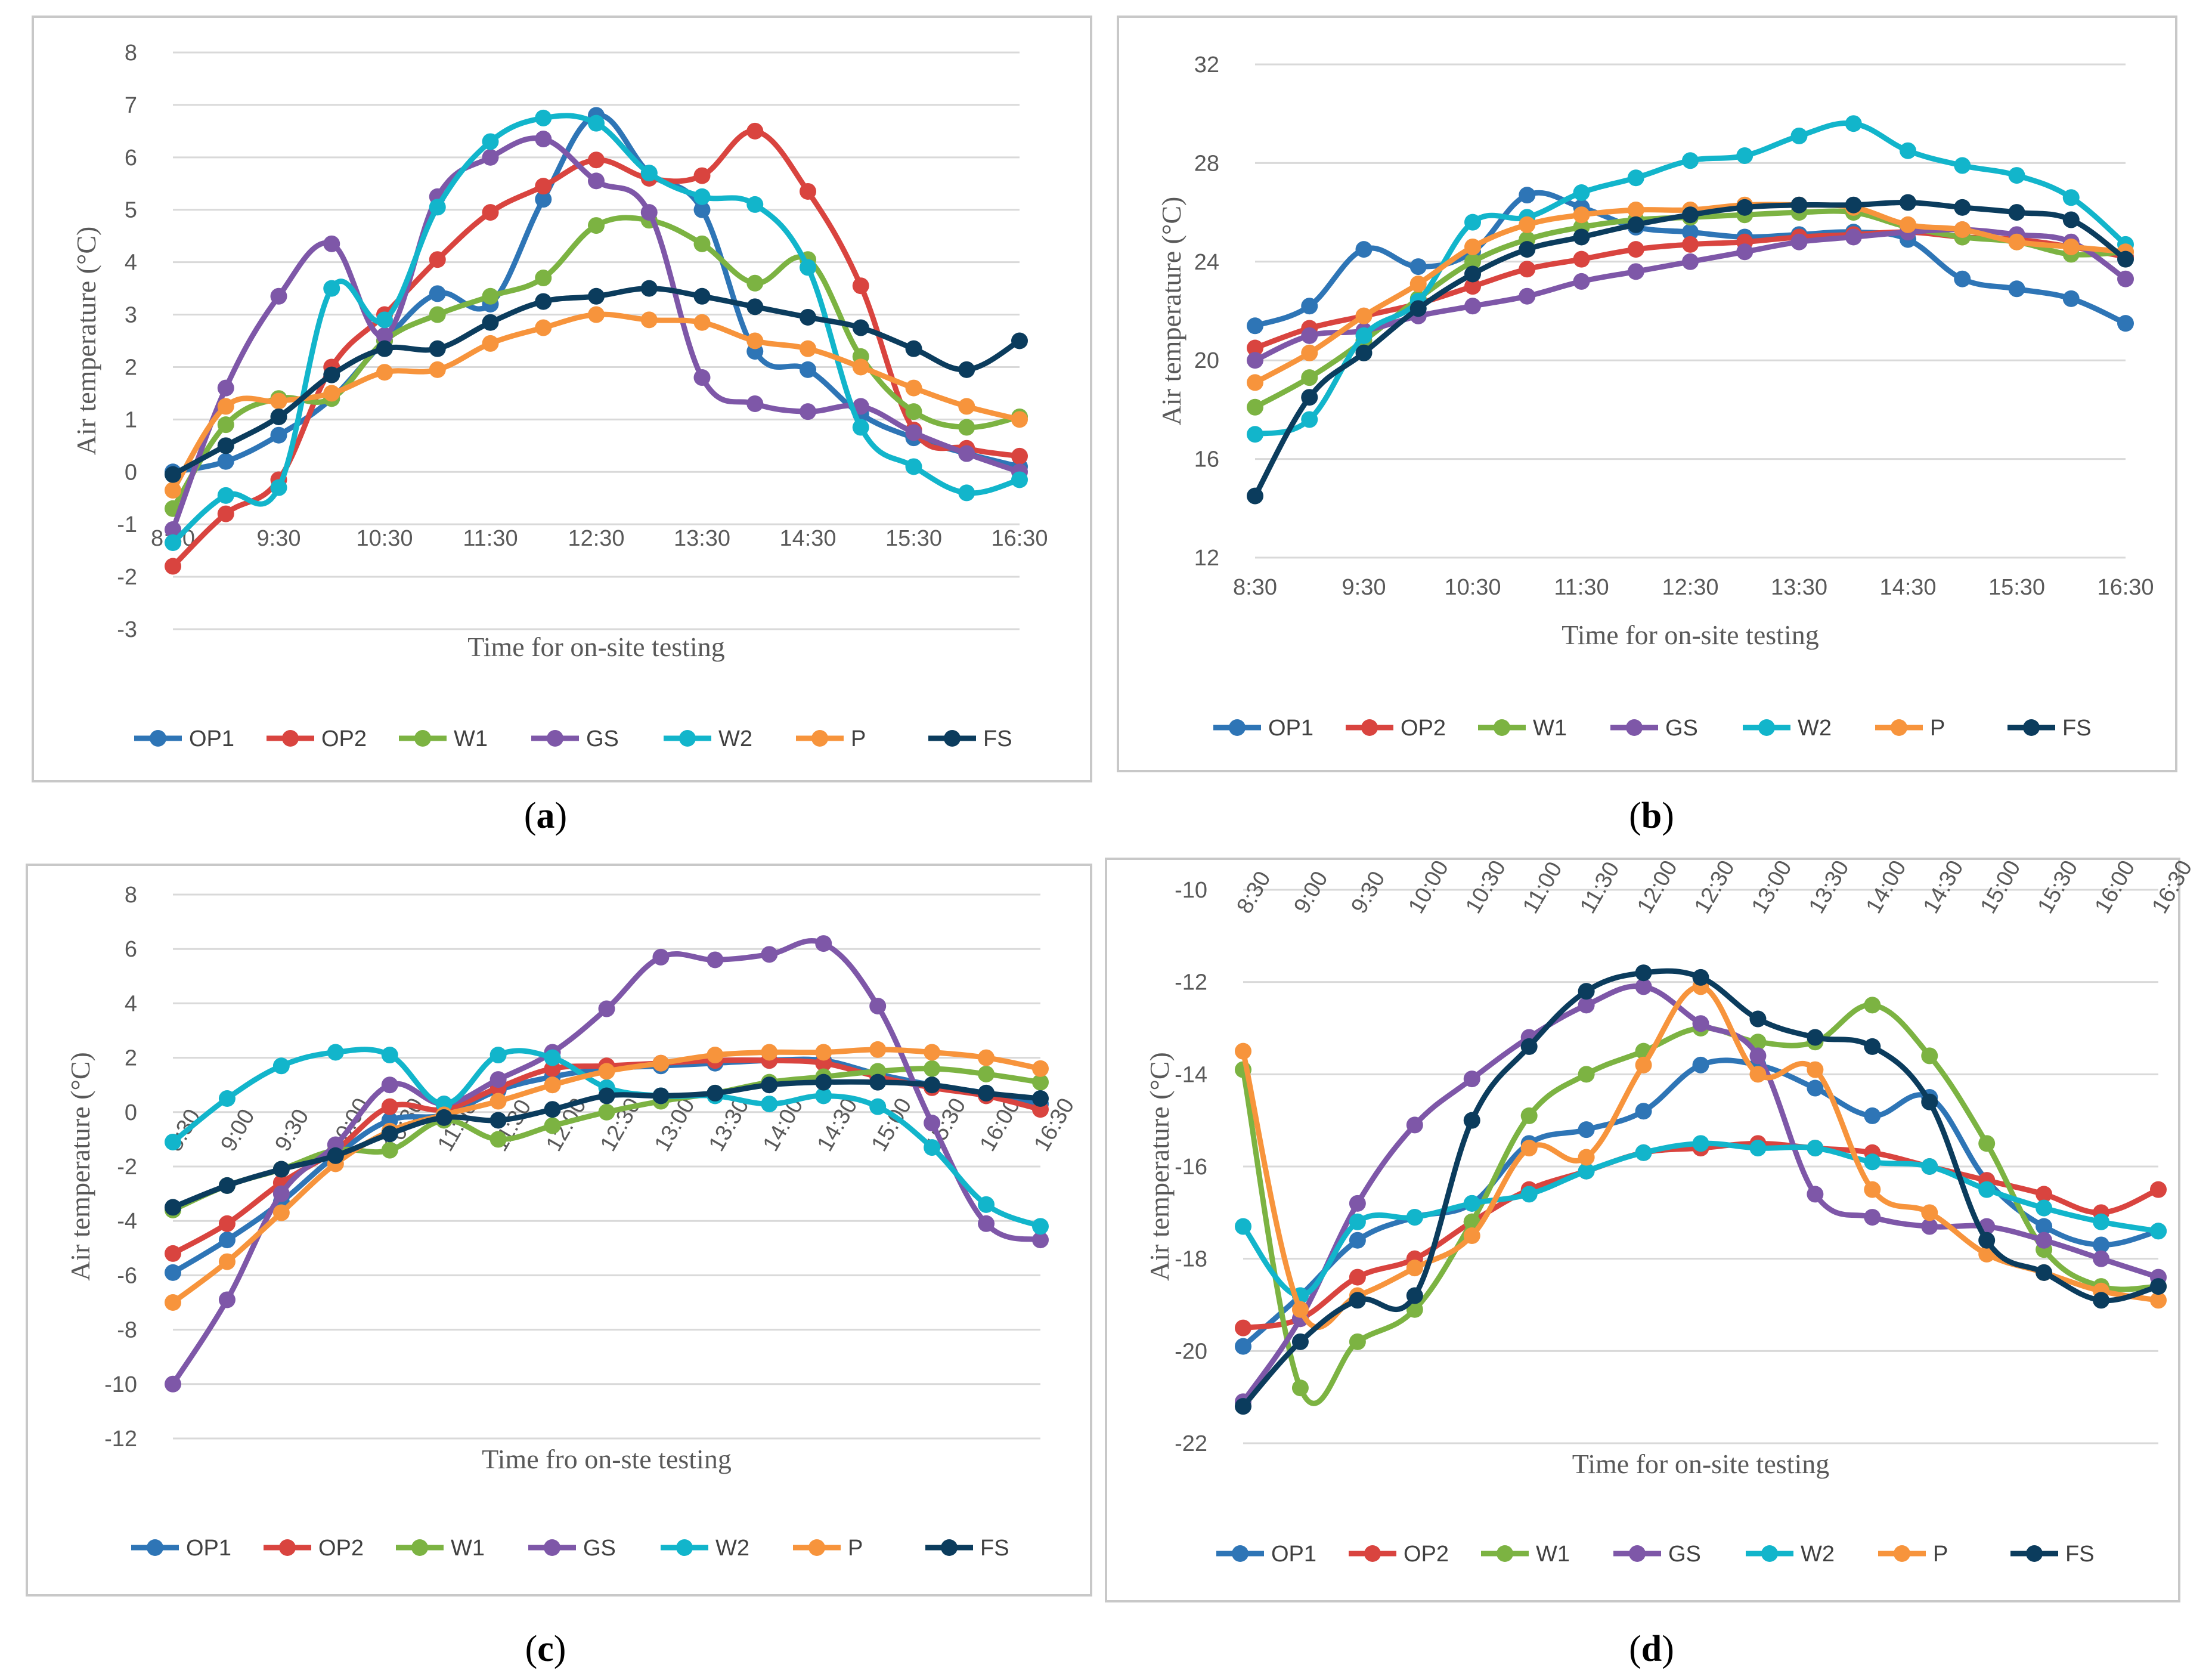  What do you see at coordinates (997, 739) in the screenshot?
I see `legend-label: FS` at bounding box center [997, 739].